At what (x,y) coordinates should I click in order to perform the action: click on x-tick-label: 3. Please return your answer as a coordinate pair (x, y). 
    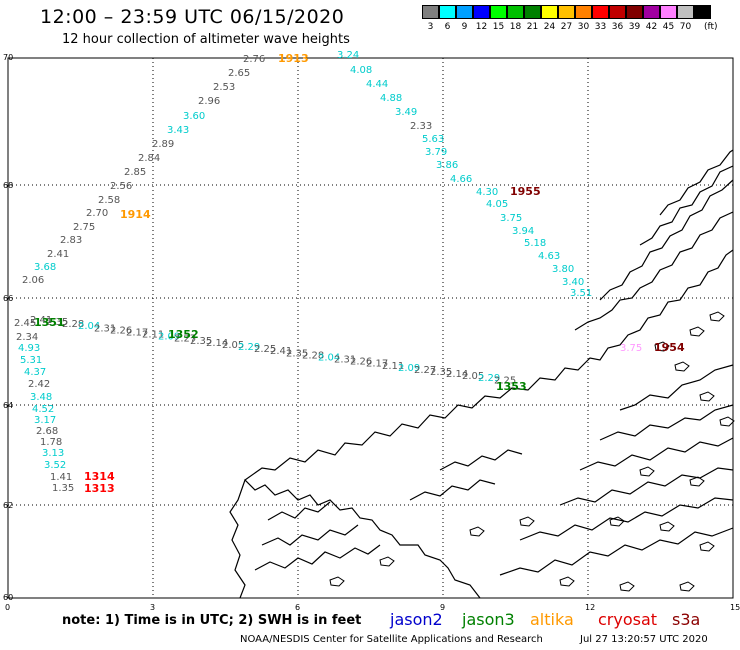
    Looking at the image, I should click on (152, 607).